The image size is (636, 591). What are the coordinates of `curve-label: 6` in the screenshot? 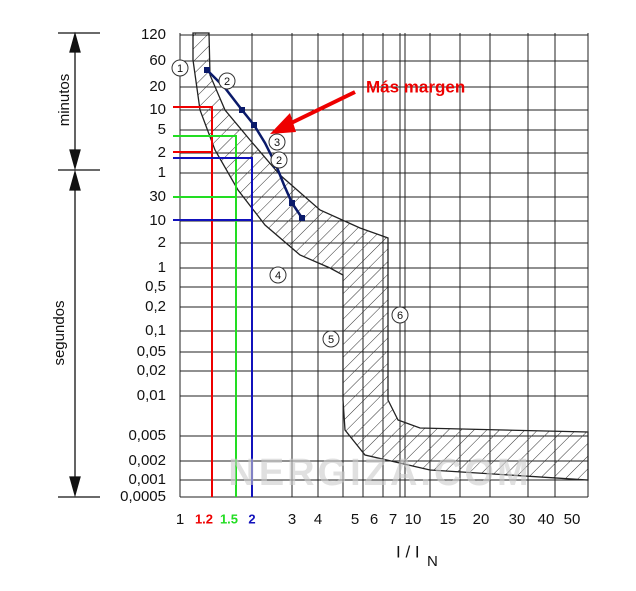 It's located at (400, 316).